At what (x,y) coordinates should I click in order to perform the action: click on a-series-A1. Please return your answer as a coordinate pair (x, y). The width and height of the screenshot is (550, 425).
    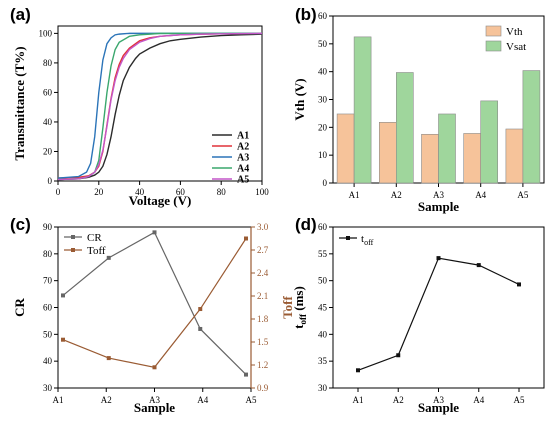
    Looking at the image, I should click on (160, 107).